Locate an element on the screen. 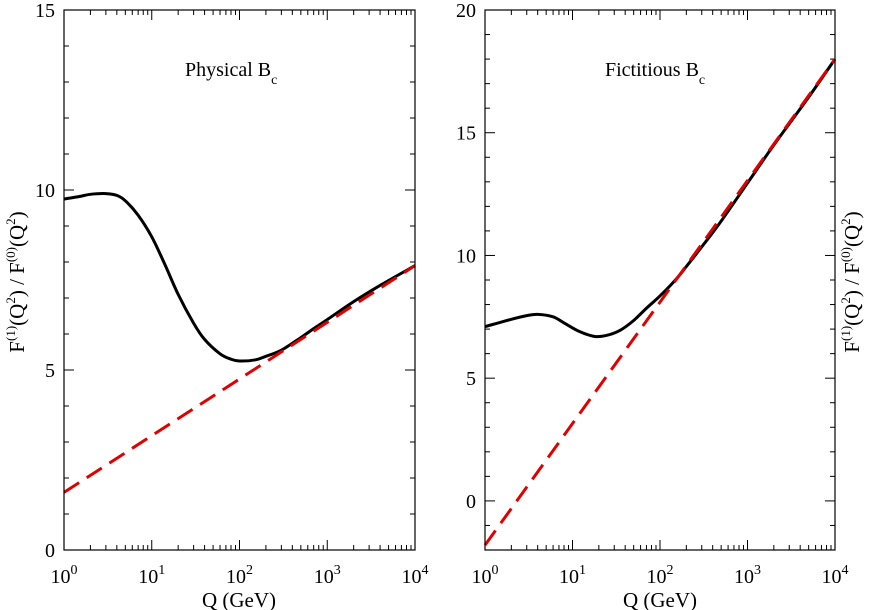  right-ytick-label: 5 is located at coordinates (471, 379).